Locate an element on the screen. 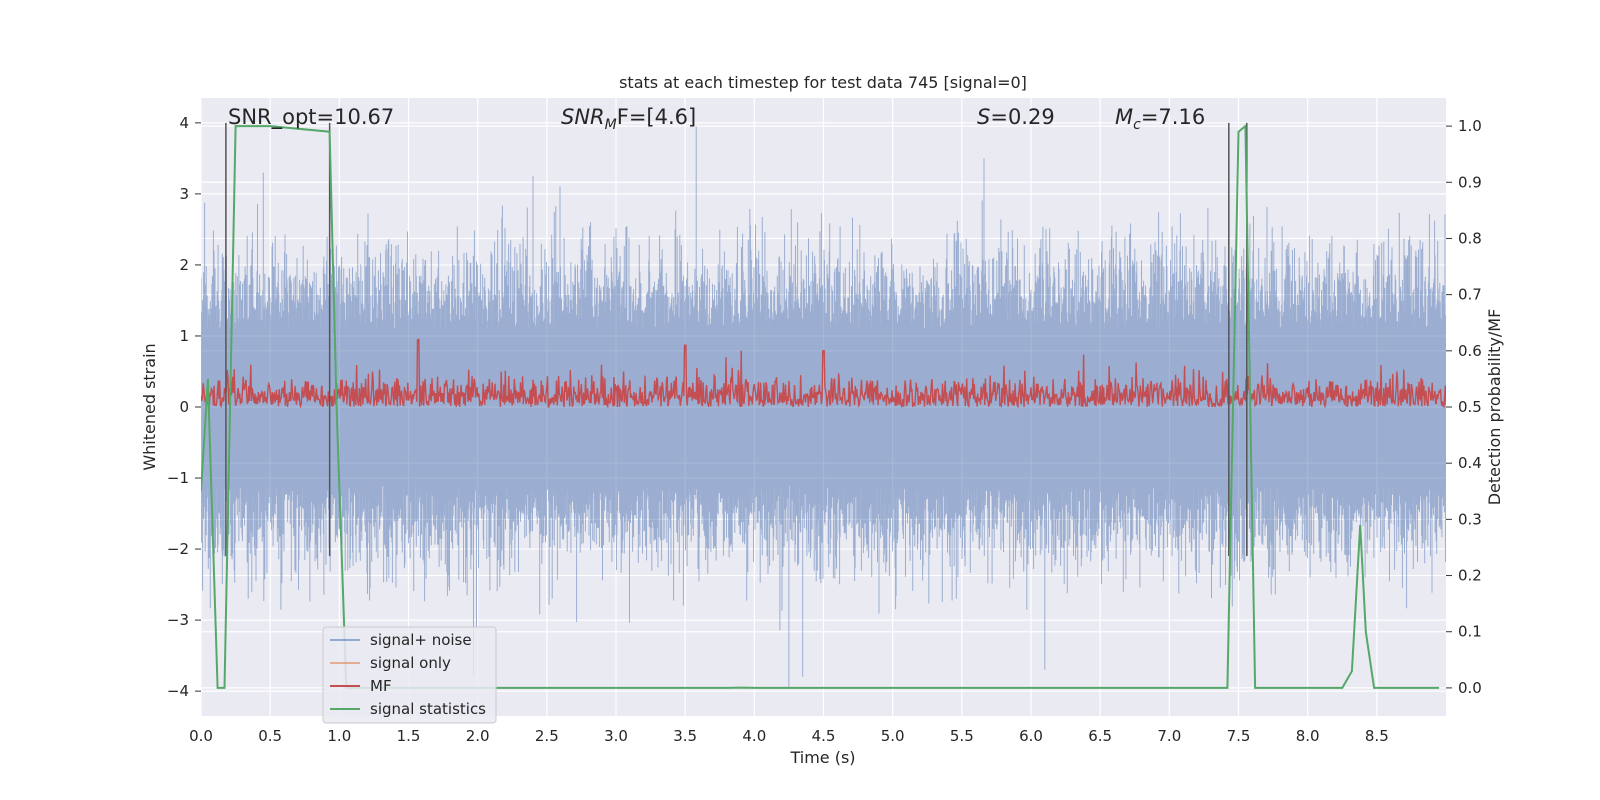 This screenshot has height=800, width=1600. annotation-mc-sub: c is located at coordinates (1137, 125).